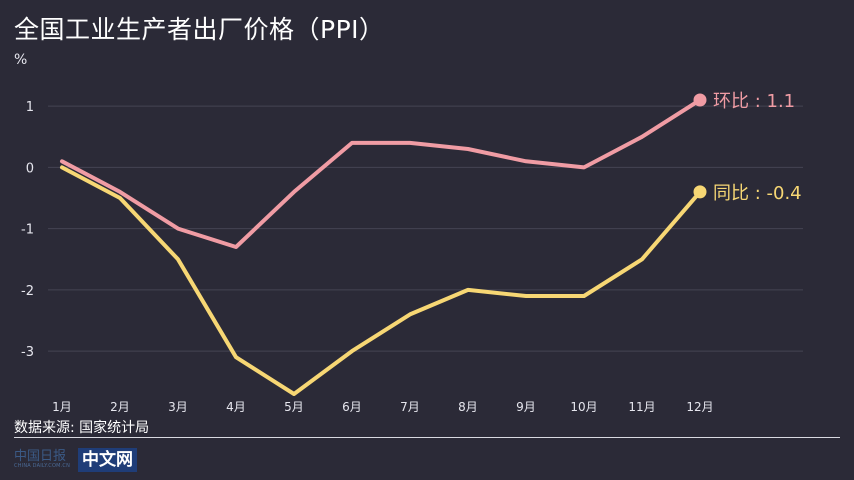 Image resolution: width=854 pixels, height=480 pixels. What do you see at coordinates (382, 407) in the screenshot?
I see `x-axis-ticks: 1月 2月 3月 4月 5月 6月 7月 8月 9月 10月 11月 12月` at bounding box center [382, 407].